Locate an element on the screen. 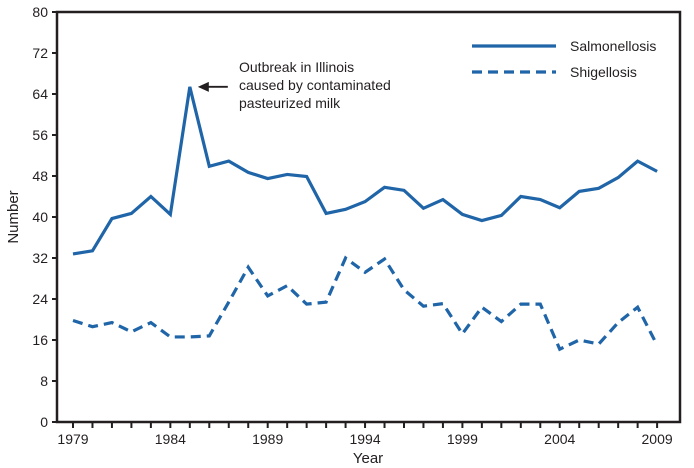  y-tick-label: 72 is located at coordinates (40, 53).